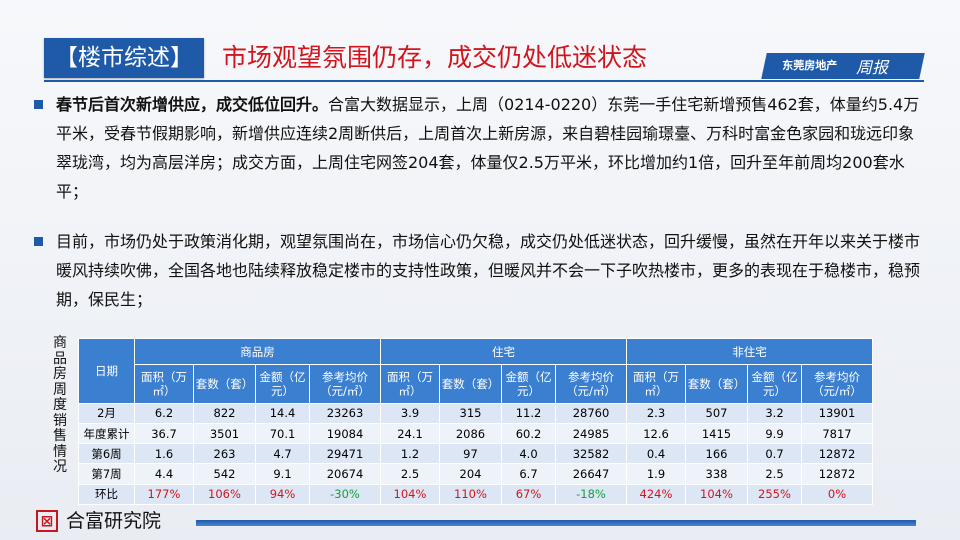  What do you see at coordinates (106, 371) in the screenshot?
I see `date-header: 日期` at bounding box center [106, 371].